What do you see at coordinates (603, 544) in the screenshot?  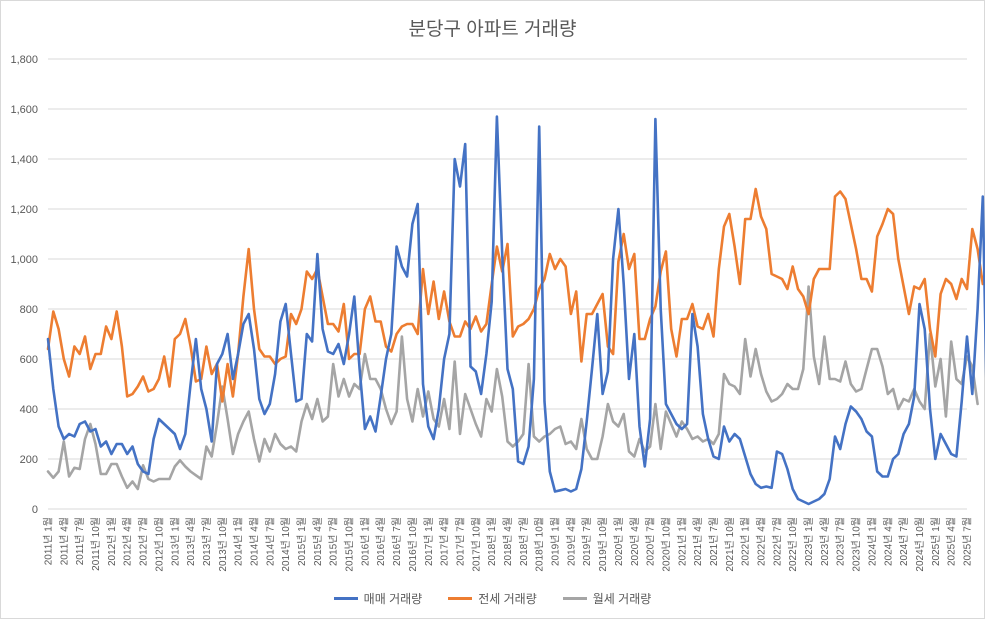 I see `x-tick-label: 2019년 10월` at bounding box center [603, 544].